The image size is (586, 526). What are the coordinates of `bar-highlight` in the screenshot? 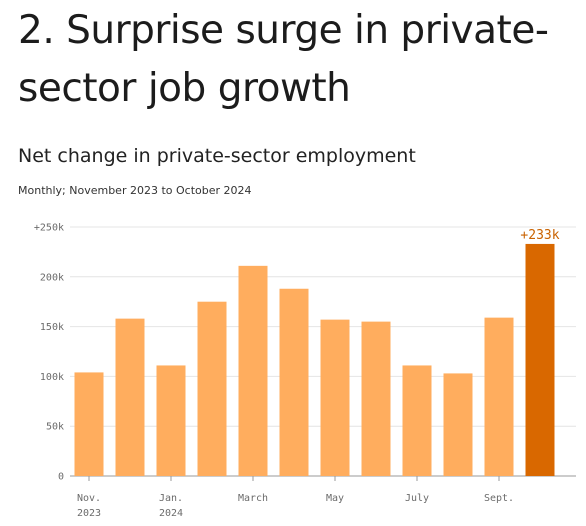 It's located at (540, 359).